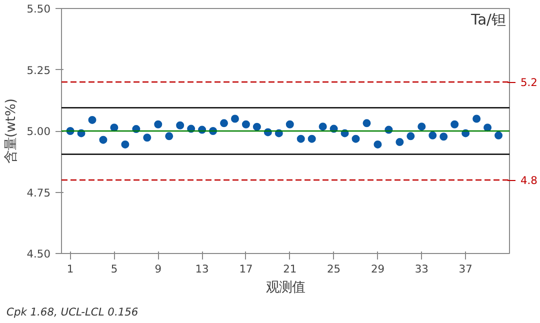  Describe the element at coordinates (334, 269) in the screenshot. I see `x-tick-label: 25` at that location.